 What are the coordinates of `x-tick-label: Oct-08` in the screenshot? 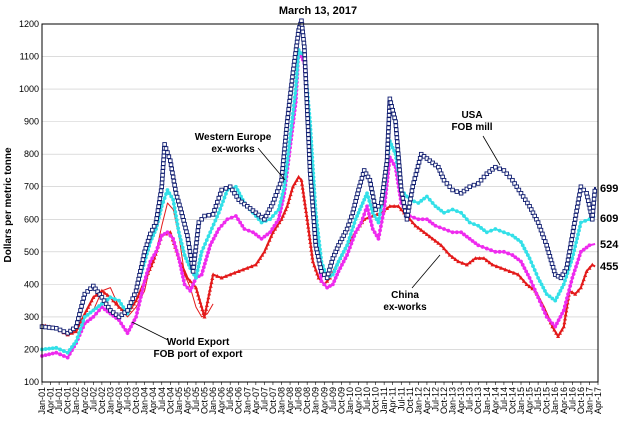 It's located at (307, 400).